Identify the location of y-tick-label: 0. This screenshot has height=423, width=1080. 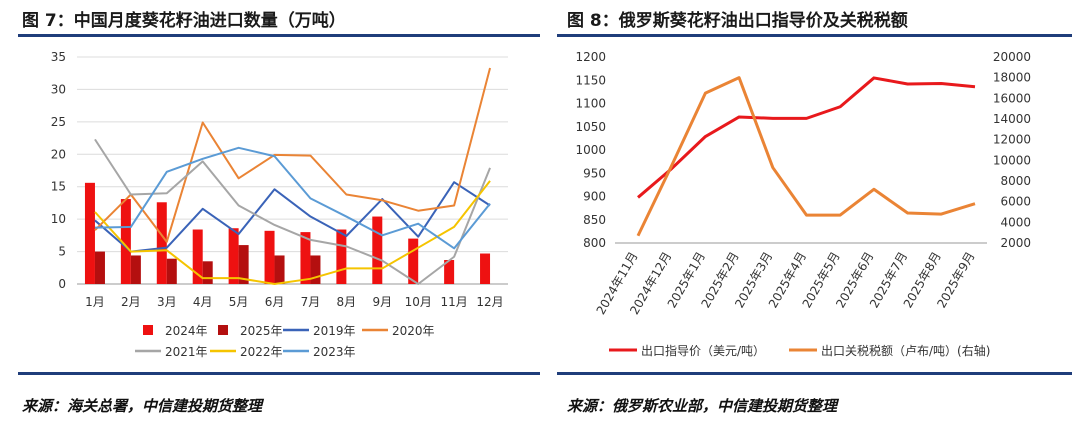
(62, 284).